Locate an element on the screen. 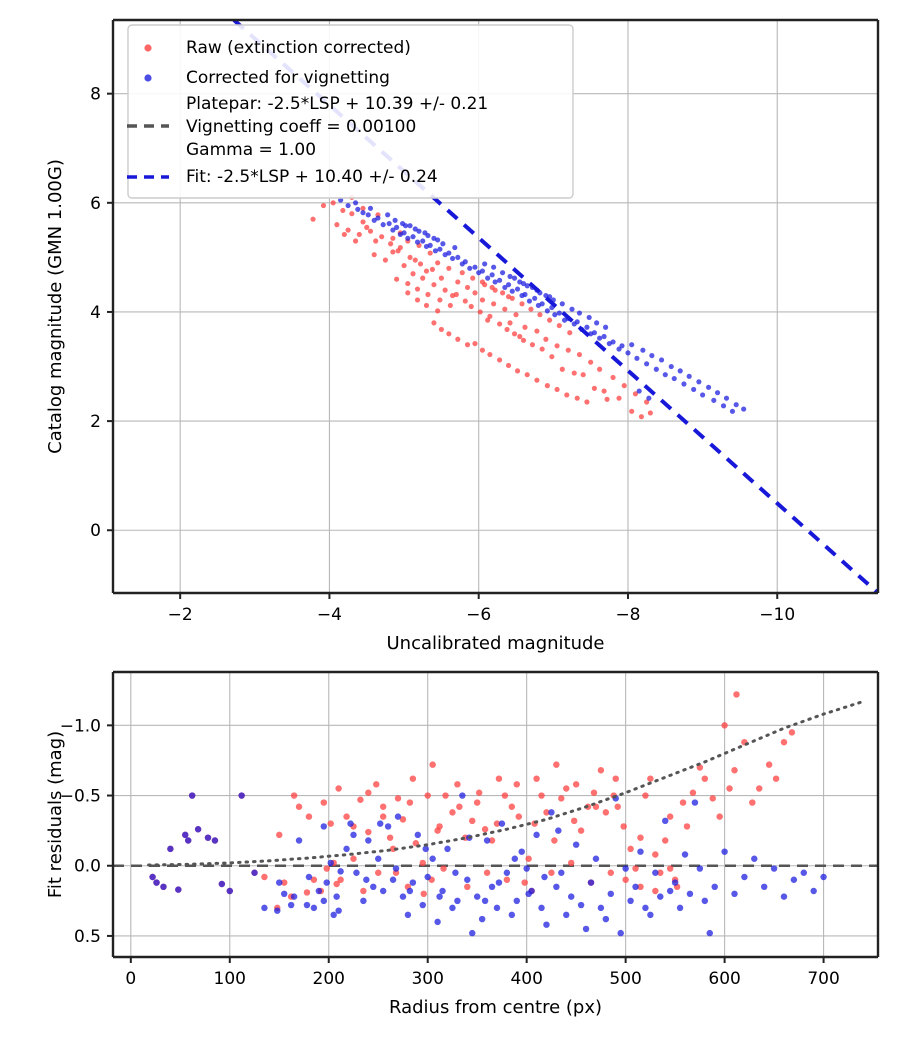 The image size is (900, 1050). legend-label-3: Fit: -2.5*LSP + 10.40 +/- 0.24 is located at coordinates (312, 177).